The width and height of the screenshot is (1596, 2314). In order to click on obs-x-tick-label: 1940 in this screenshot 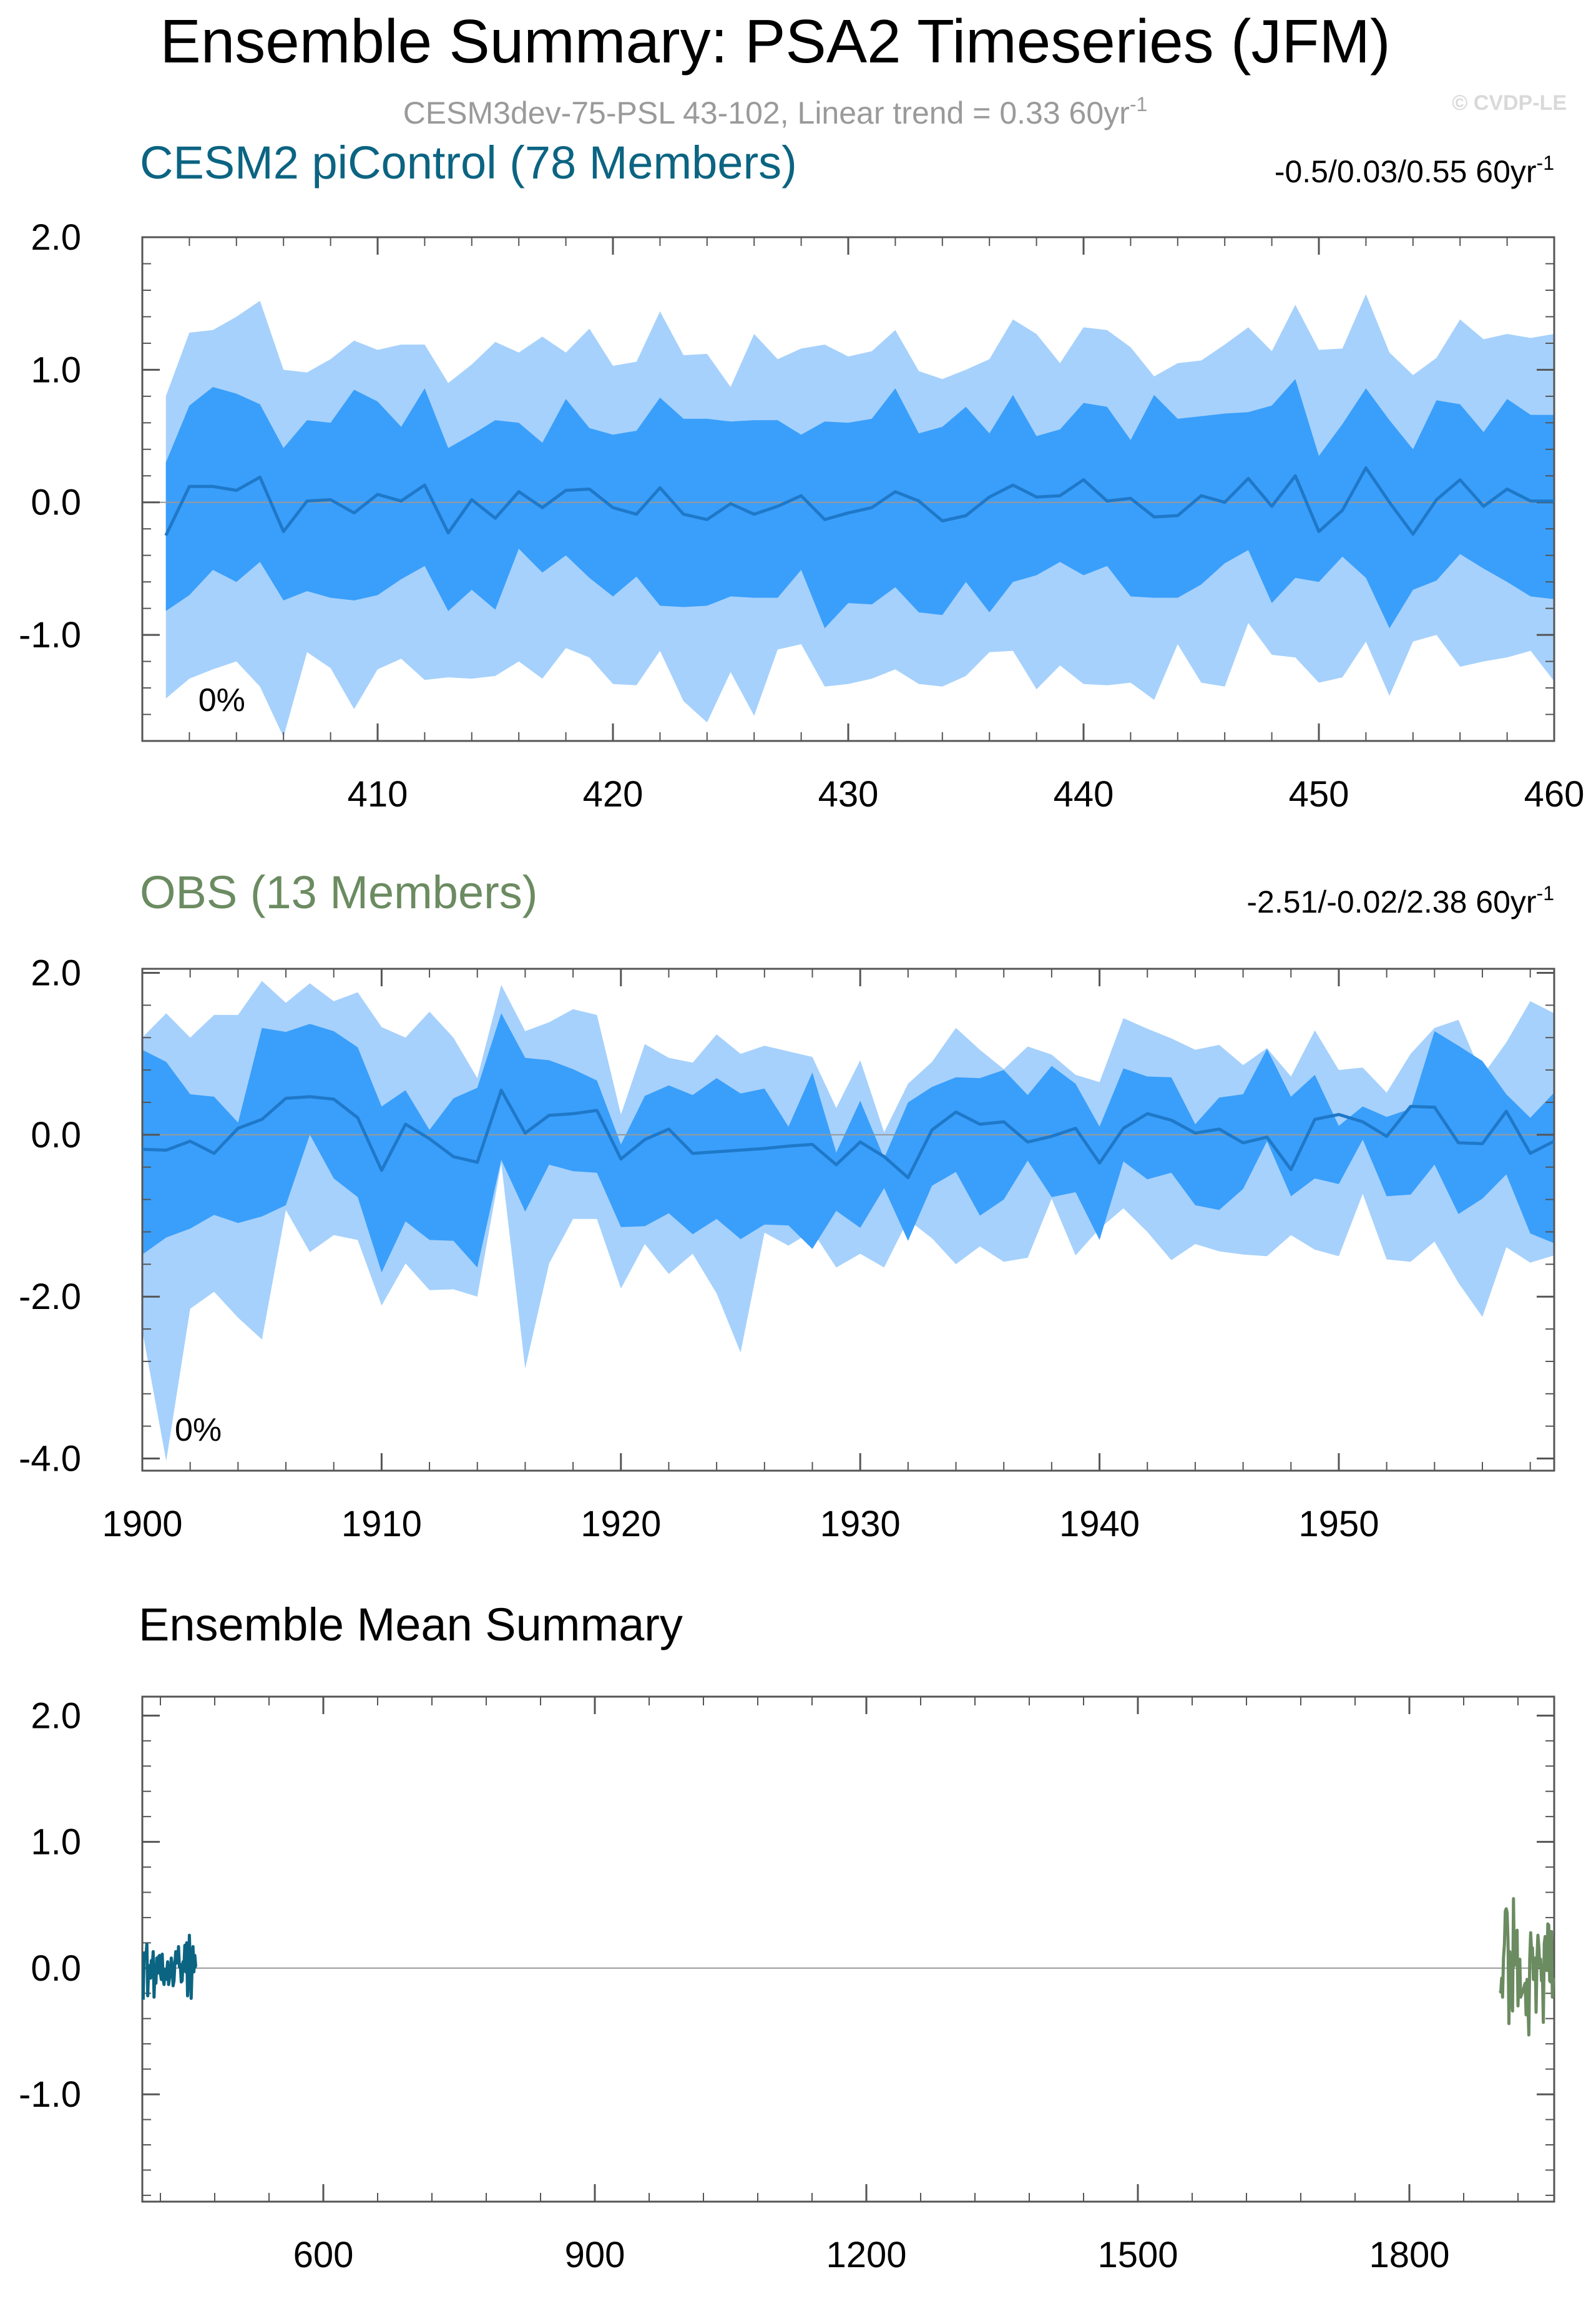, I will do `click(1099, 1524)`.